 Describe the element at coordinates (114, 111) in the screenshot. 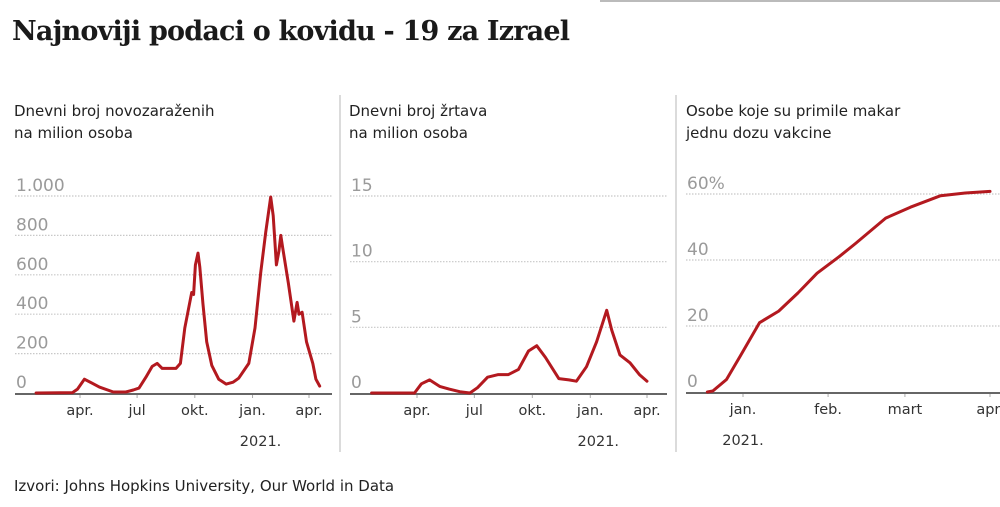

I see `chart-1-title-line-1: Dnevni broj novozaraženih` at that location.